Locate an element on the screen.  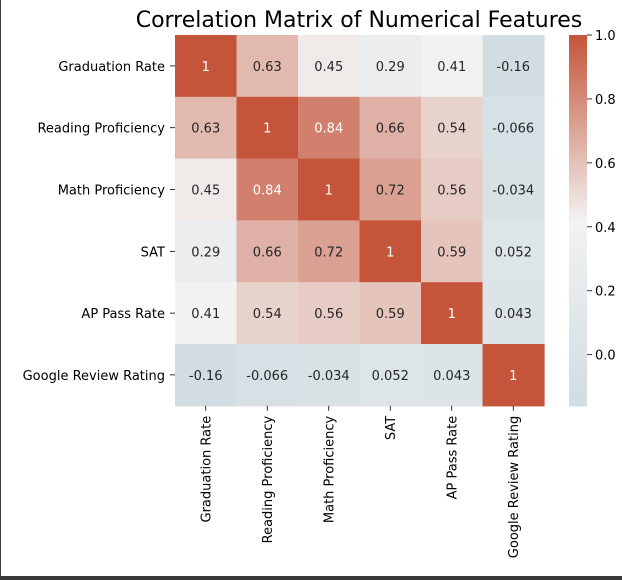
colorbar: 0.0 0.2 0.4 0.6 0.8 1.0 is located at coordinates (592, 218).